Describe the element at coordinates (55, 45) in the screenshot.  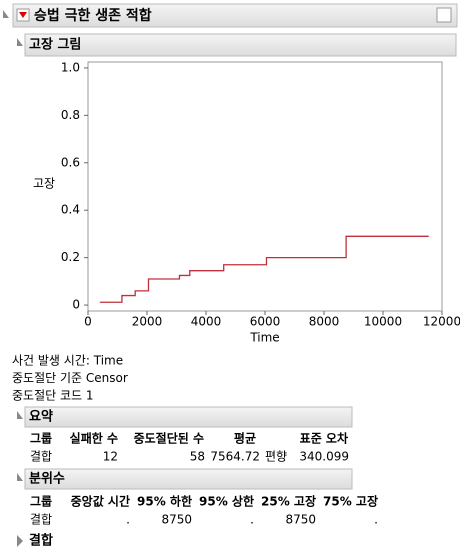
I see `section-title: 고장 그림` at that location.